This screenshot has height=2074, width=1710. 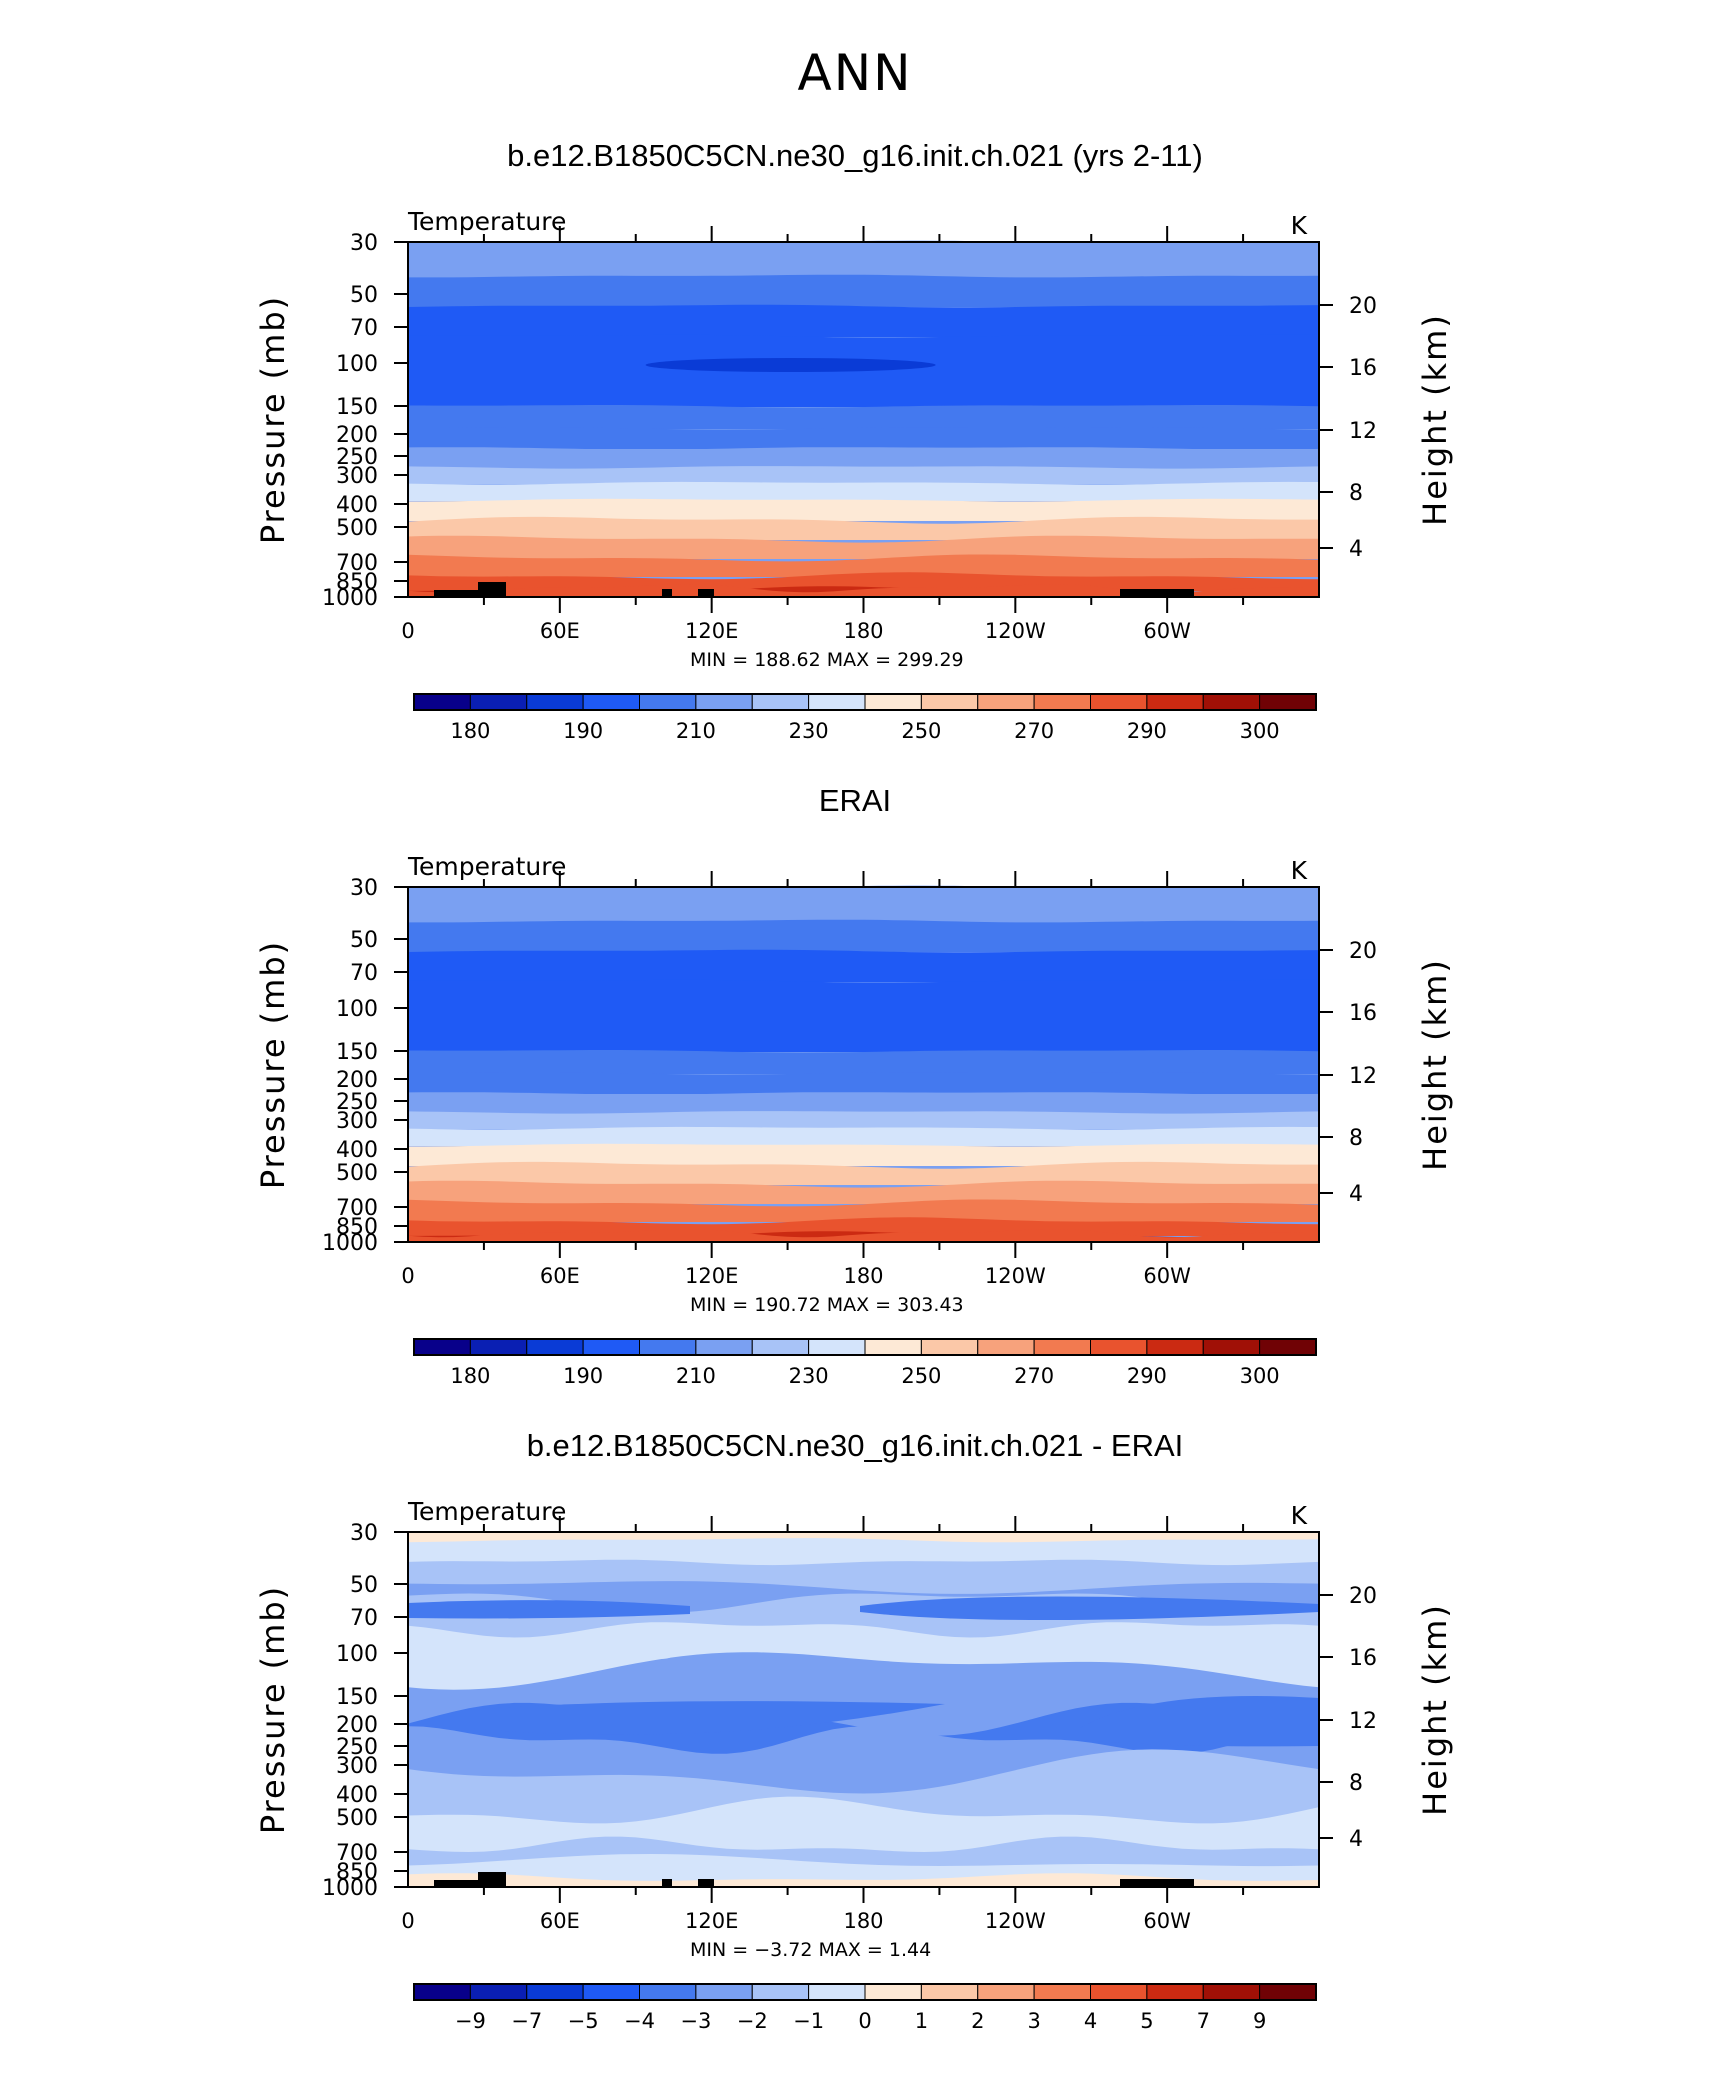 What do you see at coordinates (921, 731) in the screenshot?
I see `colorbar-label: 250` at bounding box center [921, 731].